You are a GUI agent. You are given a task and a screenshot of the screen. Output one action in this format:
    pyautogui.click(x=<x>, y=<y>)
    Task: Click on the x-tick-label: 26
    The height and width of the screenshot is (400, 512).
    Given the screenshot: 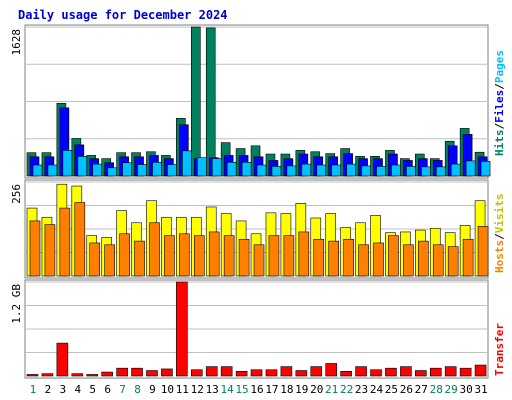 What is the action you would take?
    pyautogui.click(x=406, y=389)
    